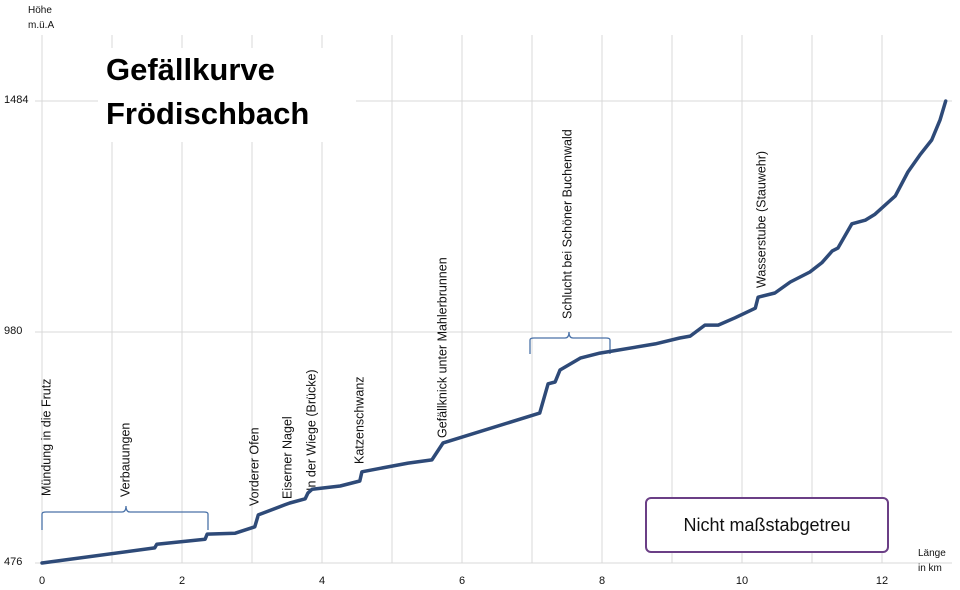 The image size is (960, 590). Describe the element at coordinates (442, 347) in the screenshot. I see `annotation: Gefällknick unter Mahlerbrunnen` at that location.